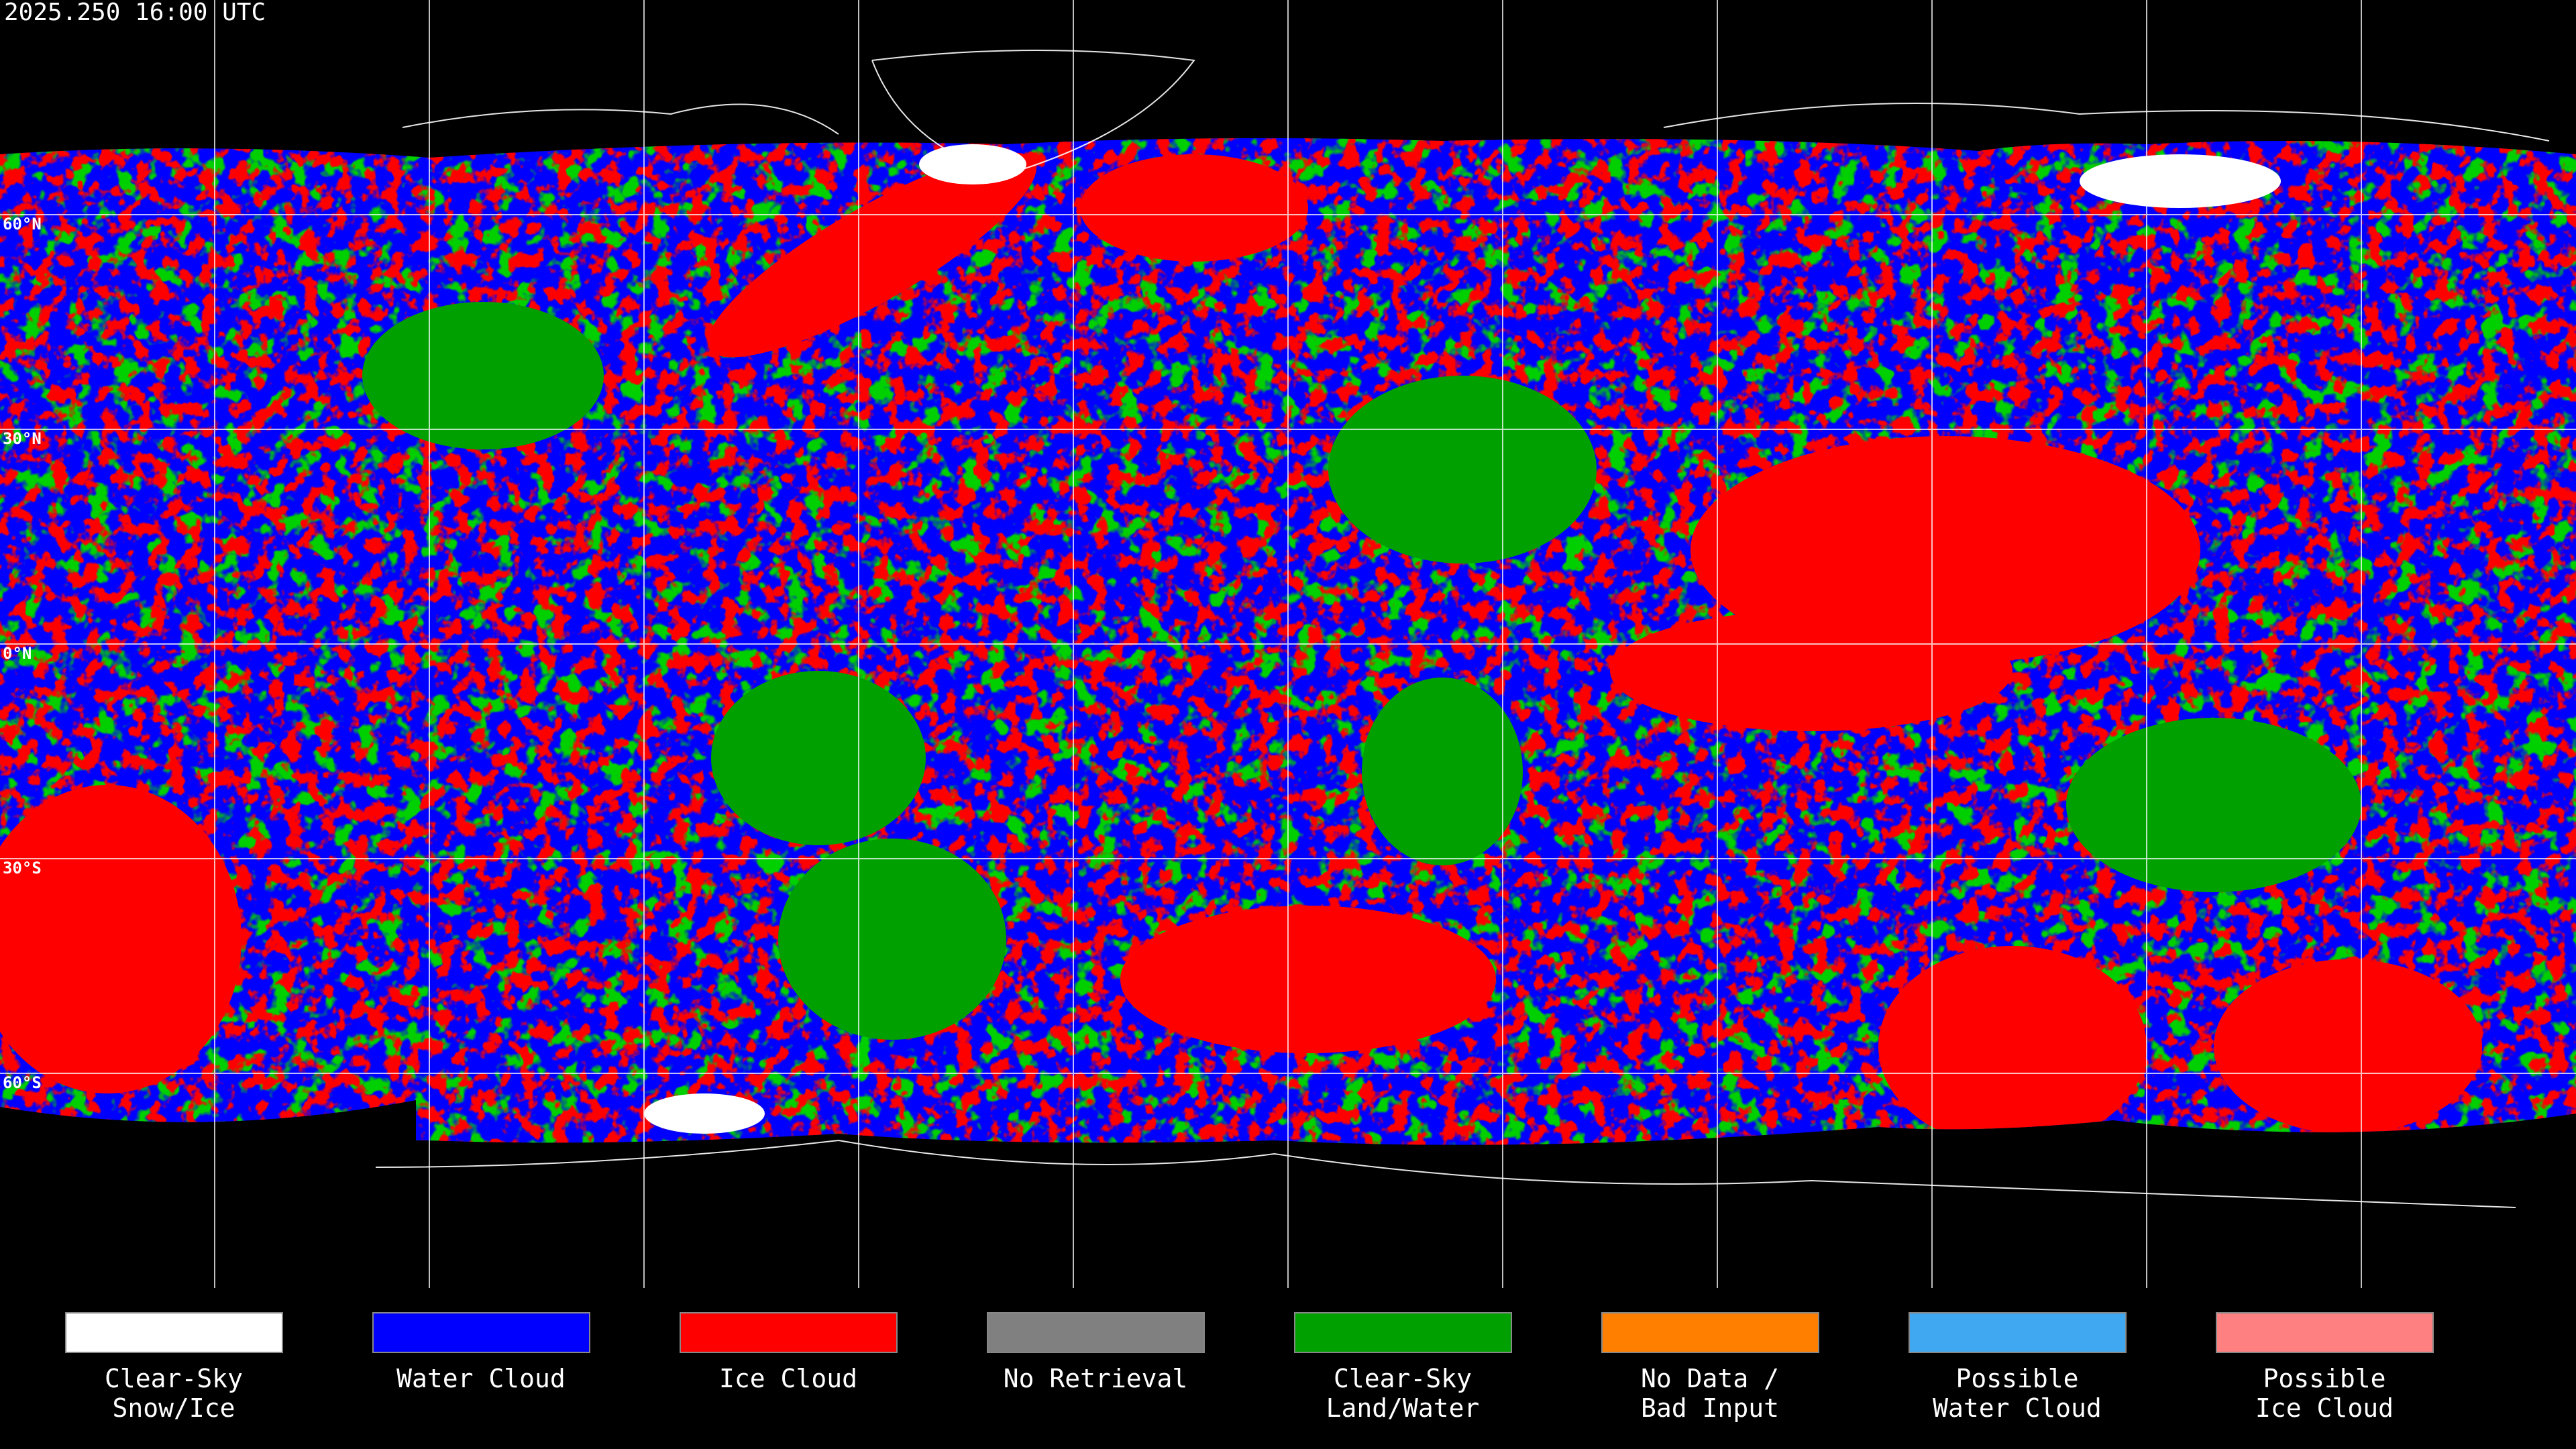 The height and width of the screenshot is (1449, 2576). What do you see at coordinates (22, 1082) in the screenshot?
I see `latitude-label: 60°S` at bounding box center [22, 1082].